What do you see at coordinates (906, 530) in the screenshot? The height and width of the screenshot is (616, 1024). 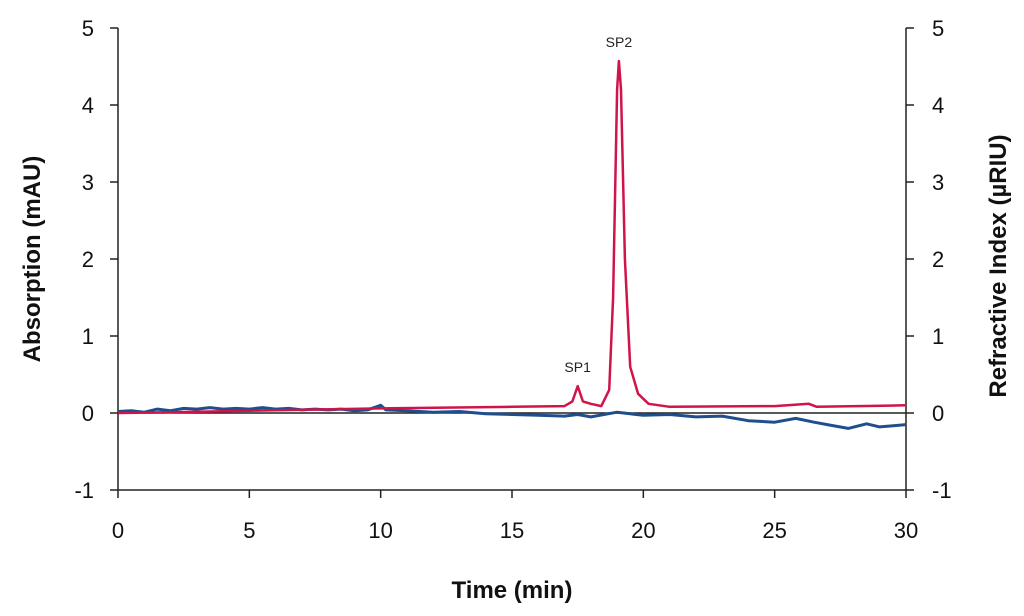 I see `x-tick-label: 30` at bounding box center [906, 530].